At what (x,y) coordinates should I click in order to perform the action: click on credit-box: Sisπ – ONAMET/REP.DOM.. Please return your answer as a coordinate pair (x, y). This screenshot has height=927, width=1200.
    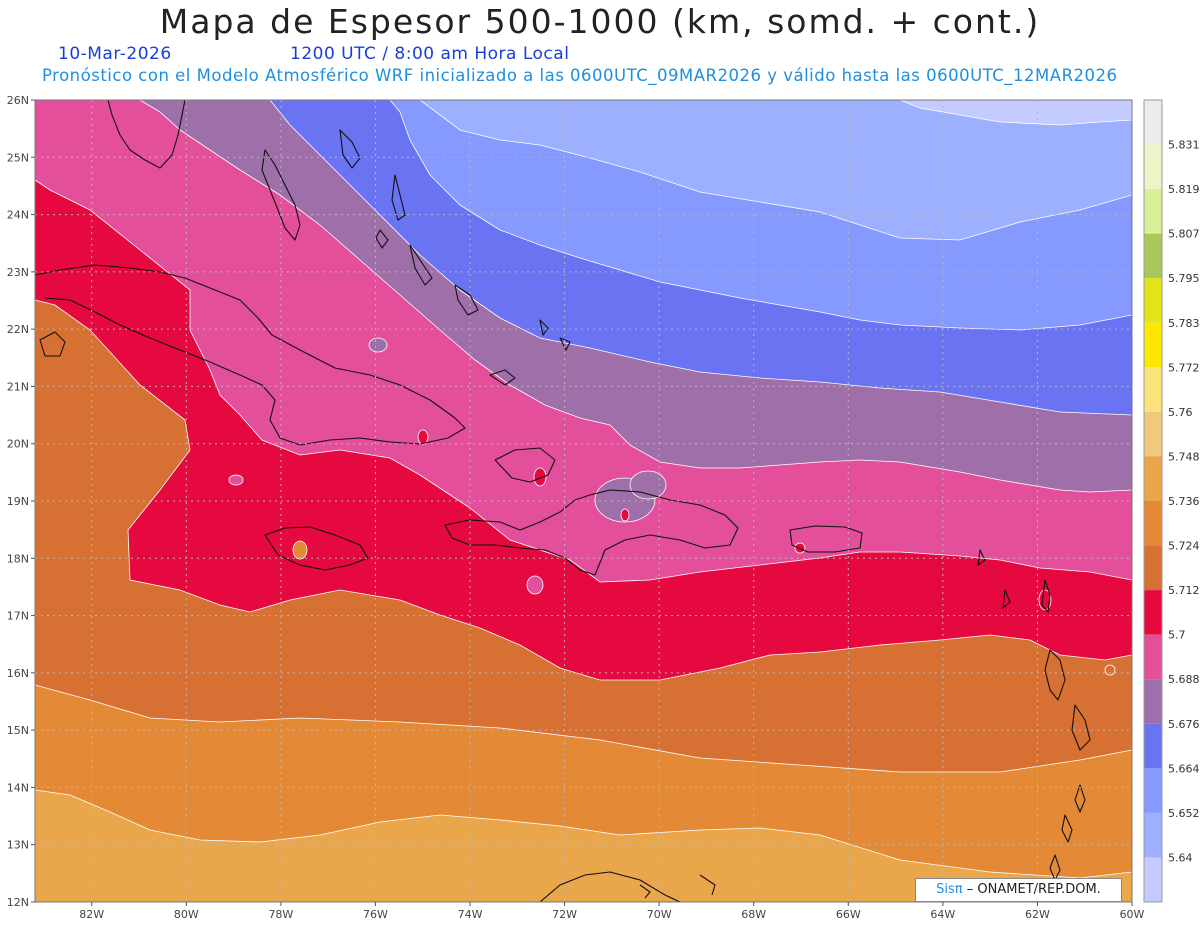
    Looking at the image, I should click on (1018, 890).